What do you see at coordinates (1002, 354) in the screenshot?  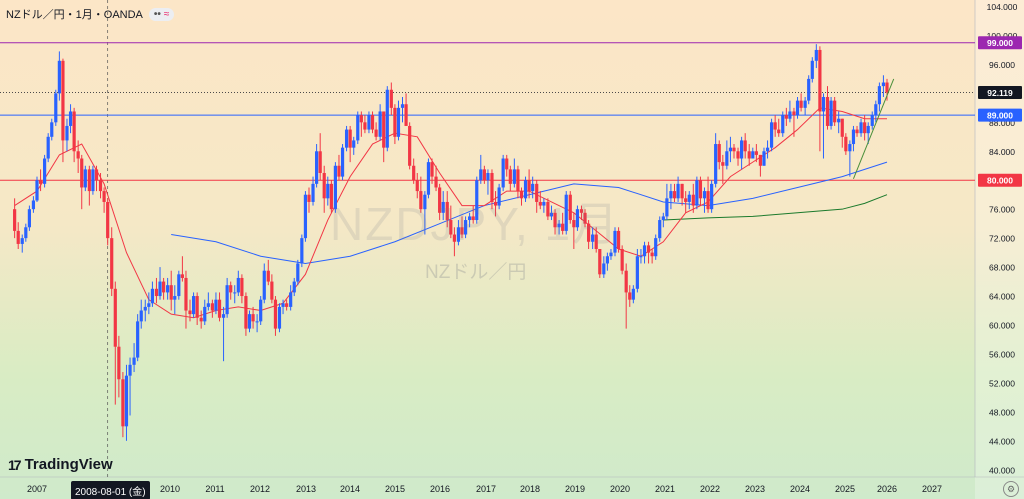 I see `y-tick-label: 56.000` at bounding box center [1002, 354].